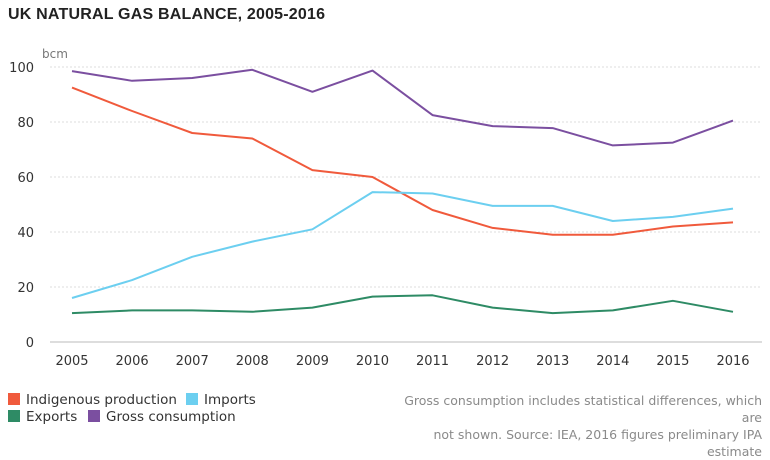 The height and width of the screenshot is (460, 770). What do you see at coordinates (94, 416) in the screenshot?
I see `legend-swatch-gross-consumption` at bounding box center [94, 416].